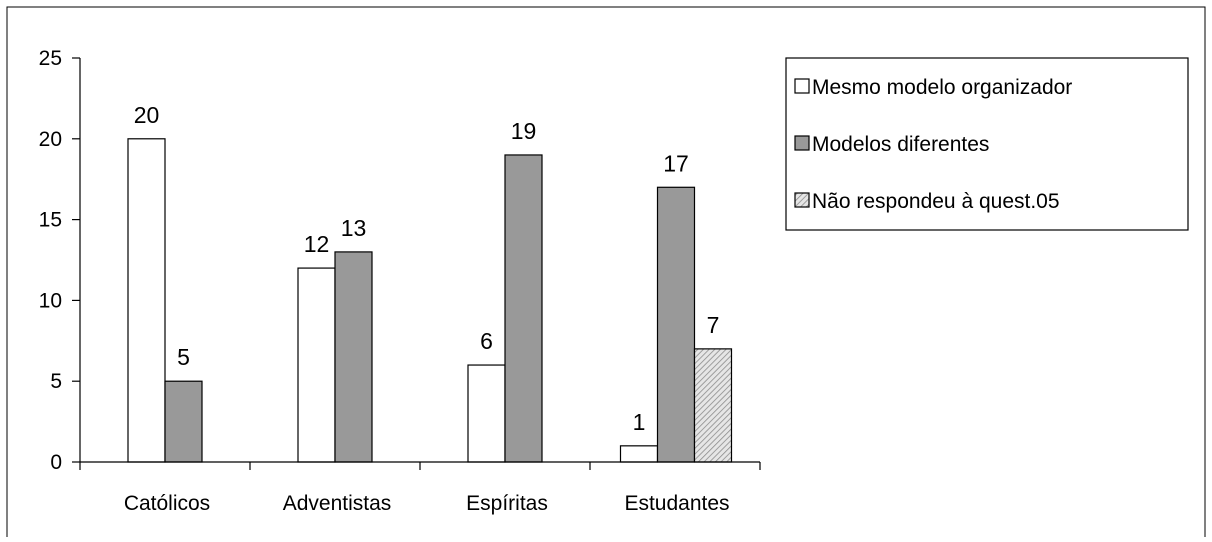  I want to click on legend-box, so click(987, 144).